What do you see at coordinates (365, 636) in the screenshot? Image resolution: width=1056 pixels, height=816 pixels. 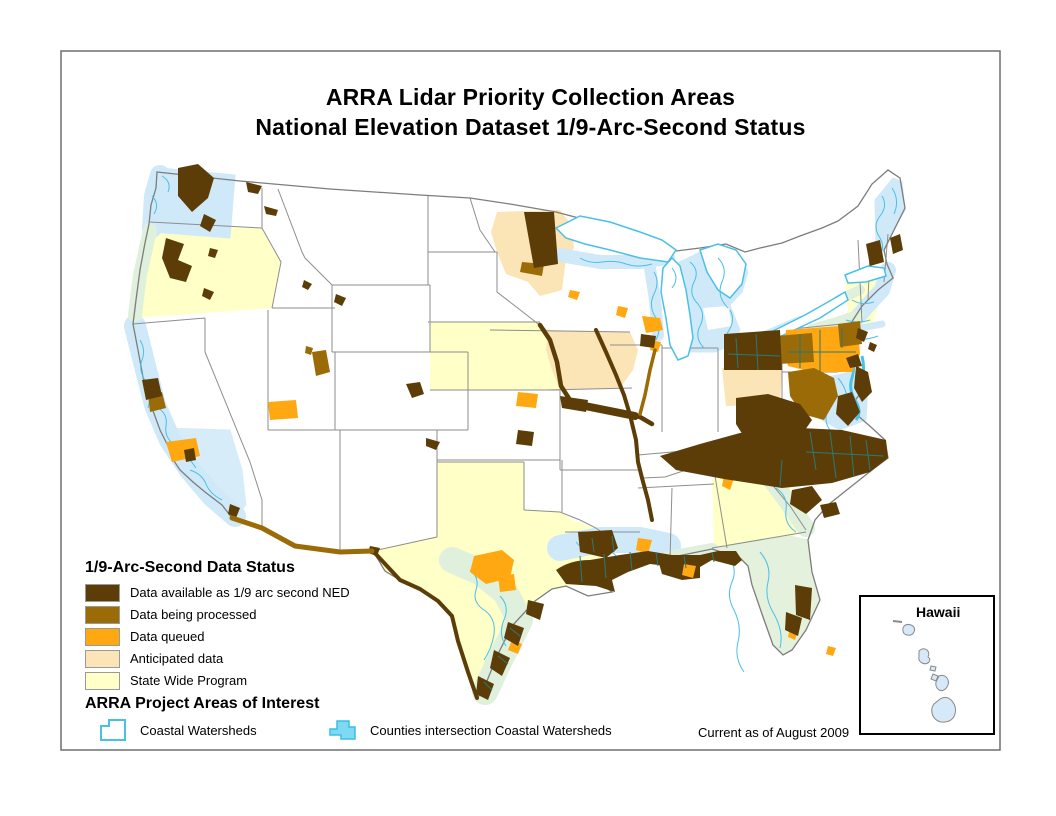 I see `legend-item: Data queued` at bounding box center [365, 636].